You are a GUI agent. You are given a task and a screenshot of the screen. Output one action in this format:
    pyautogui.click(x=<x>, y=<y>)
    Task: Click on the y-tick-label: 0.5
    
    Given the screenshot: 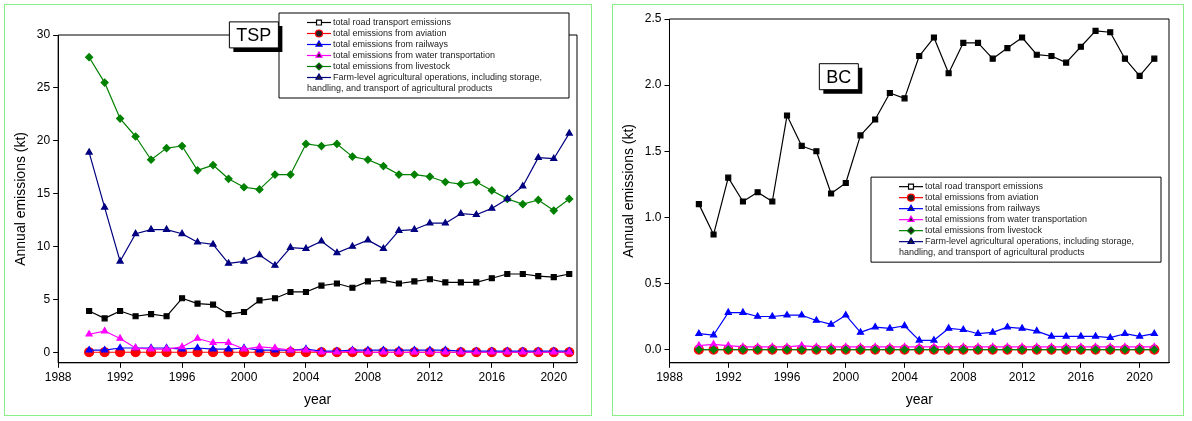 What is the action you would take?
    pyautogui.click(x=653, y=282)
    